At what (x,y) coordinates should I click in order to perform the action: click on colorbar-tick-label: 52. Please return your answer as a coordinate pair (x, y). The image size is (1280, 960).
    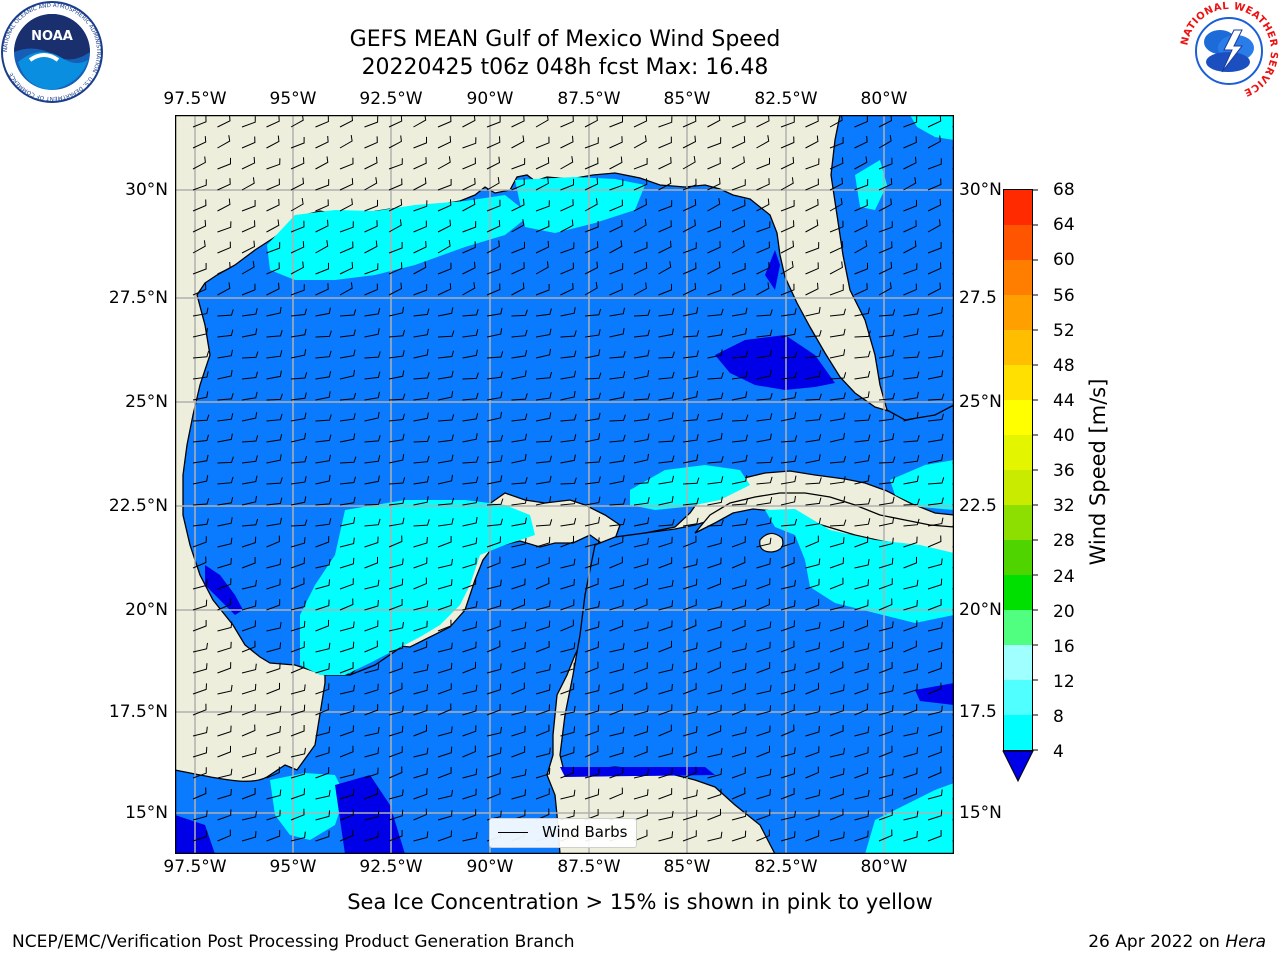
    Looking at the image, I should click on (1064, 331).